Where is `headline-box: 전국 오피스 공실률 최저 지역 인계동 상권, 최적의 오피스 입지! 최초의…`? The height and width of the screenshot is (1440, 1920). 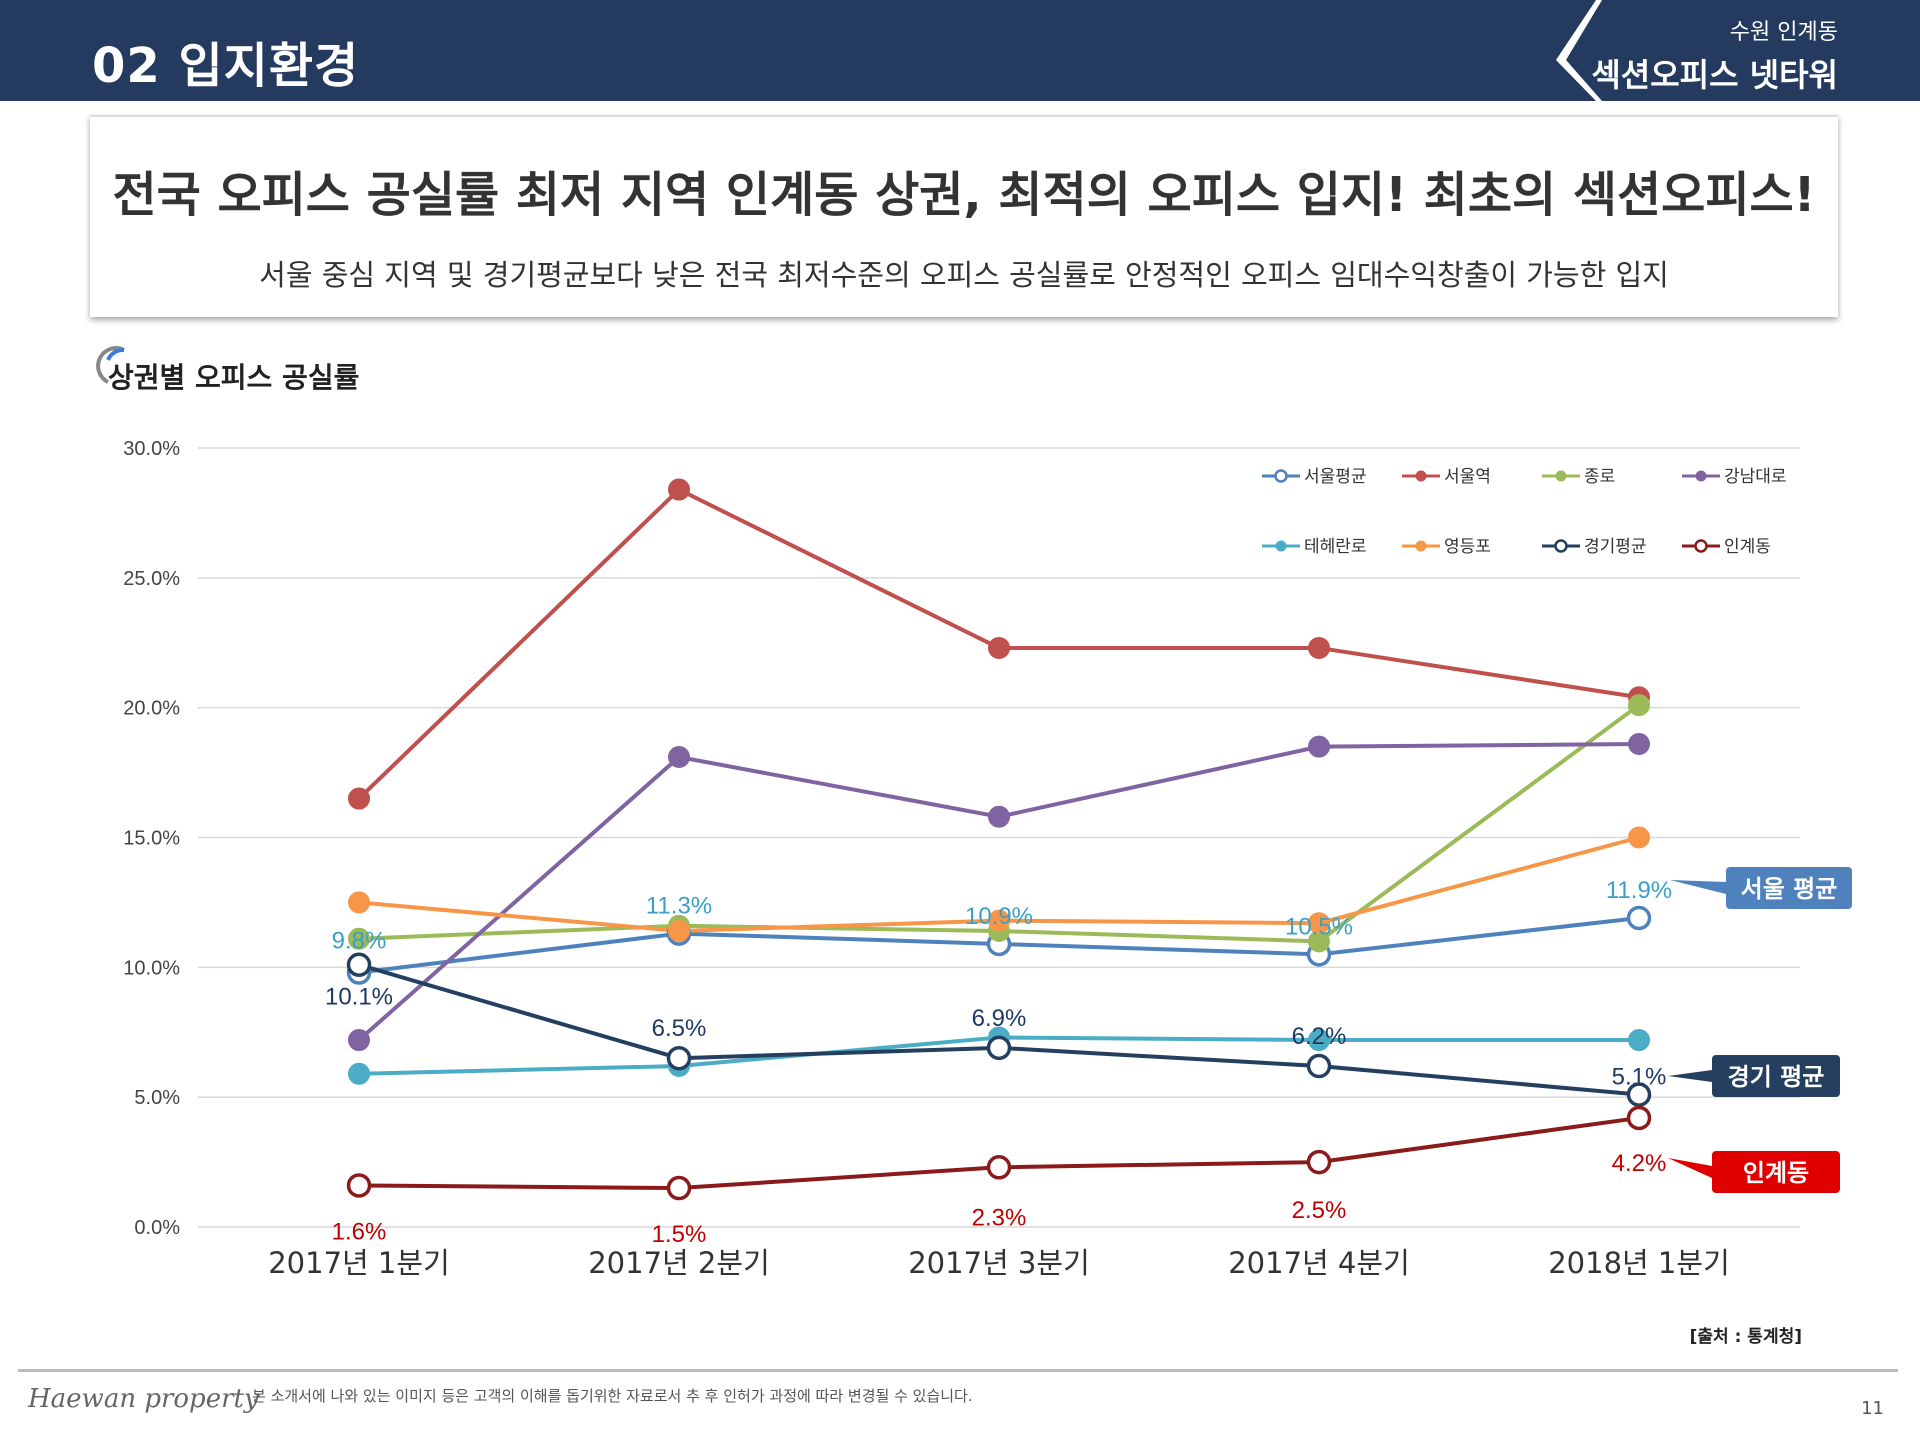
headline-box: 전국 오피스 공실률 최저 지역 인계동 상권, 최적의 오피스 입지! 최초의… is located at coordinates (964, 216).